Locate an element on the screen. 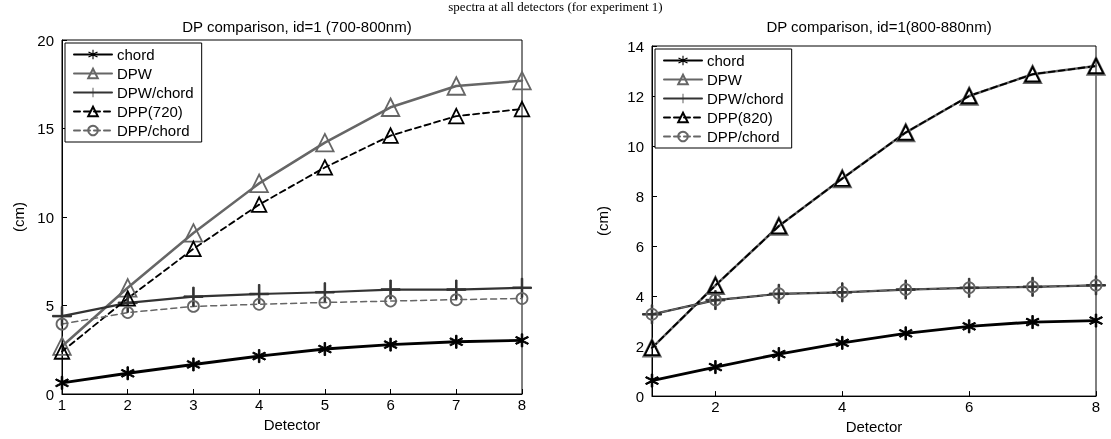  y-tick-label: 4 is located at coordinates (639, 296).